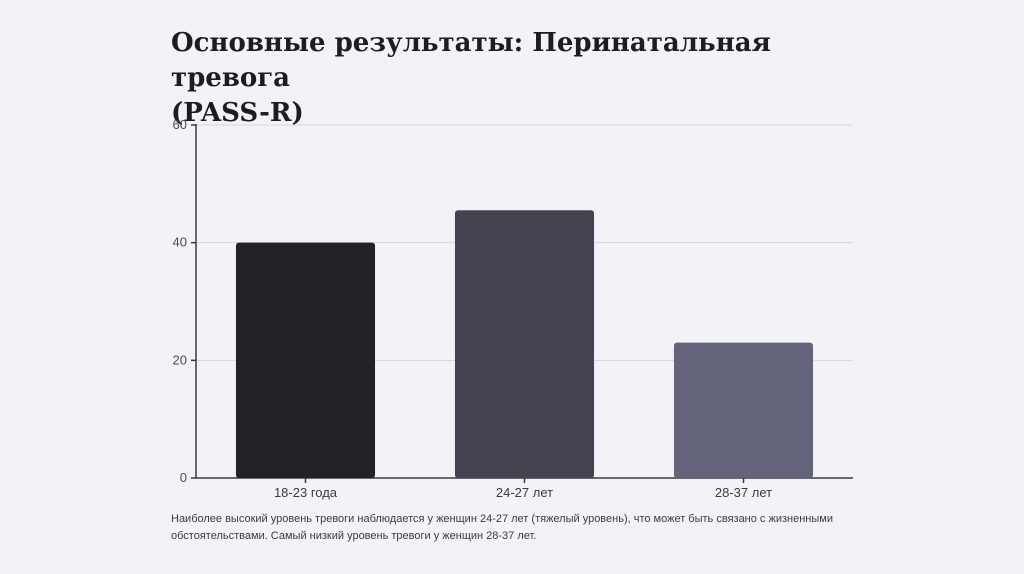 Image resolution: width=1024 pixels, height=574 pixels. I want to click on y-tick-label-2: 40, so click(180, 242).